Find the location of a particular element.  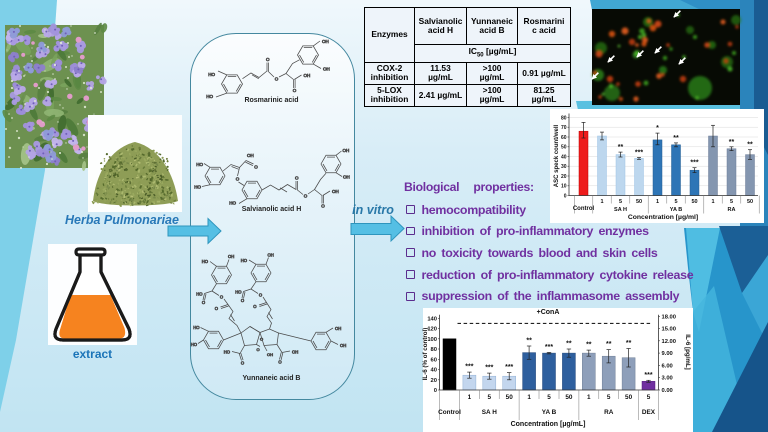

svg-text: 6.00 is located at coordinates (667, 366).